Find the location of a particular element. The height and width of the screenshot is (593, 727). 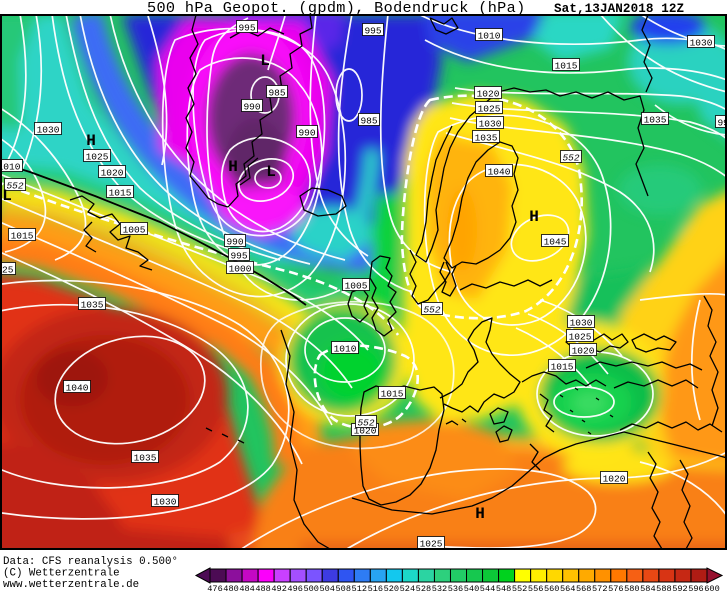

svg-text: 564 is located at coordinates (567, 588).